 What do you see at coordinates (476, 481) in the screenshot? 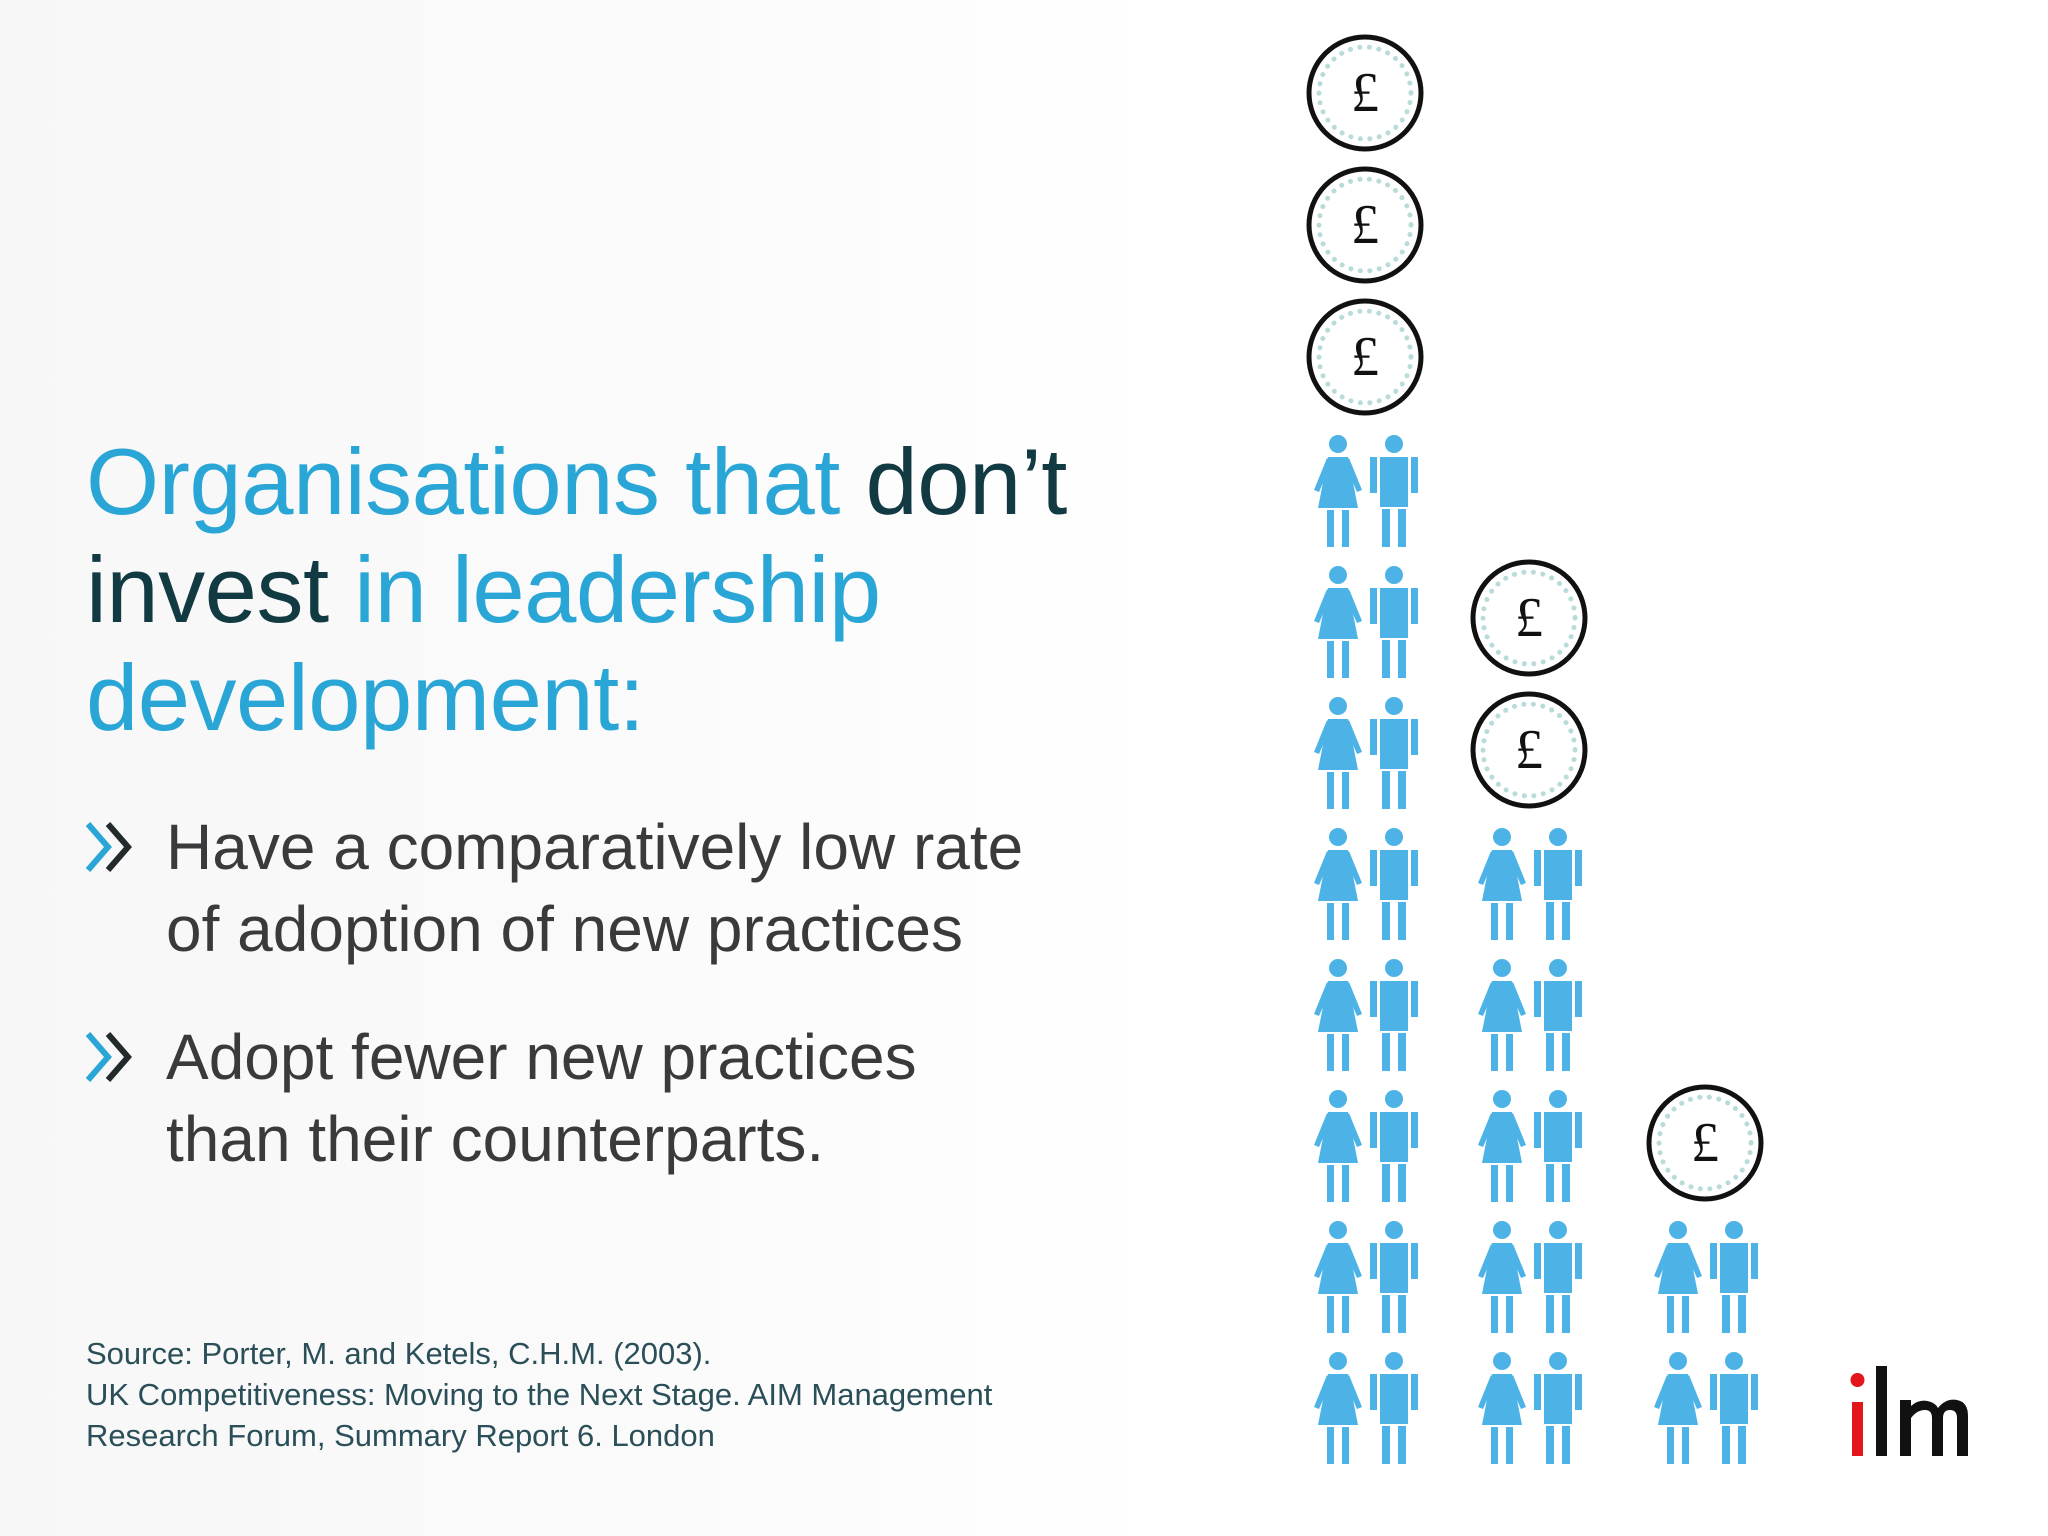
I see `headline-part1: Organisations that` at bounding box center [476, 481].